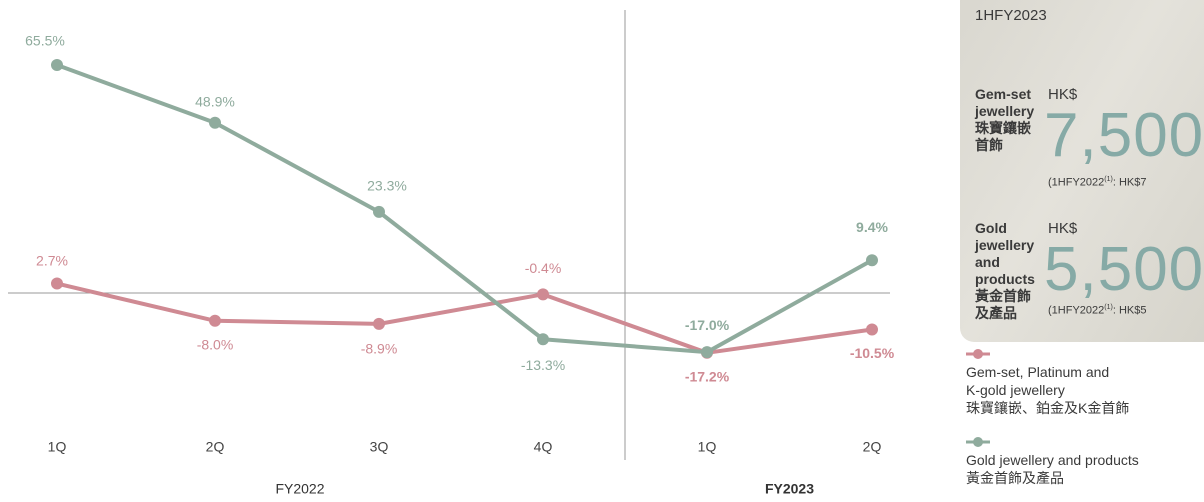 The width and height of the screenshot is (1204, 502). Describe the element at coordinates (379, 447) in the screenshot. I see `x-tick-label: 3Q` at that location.